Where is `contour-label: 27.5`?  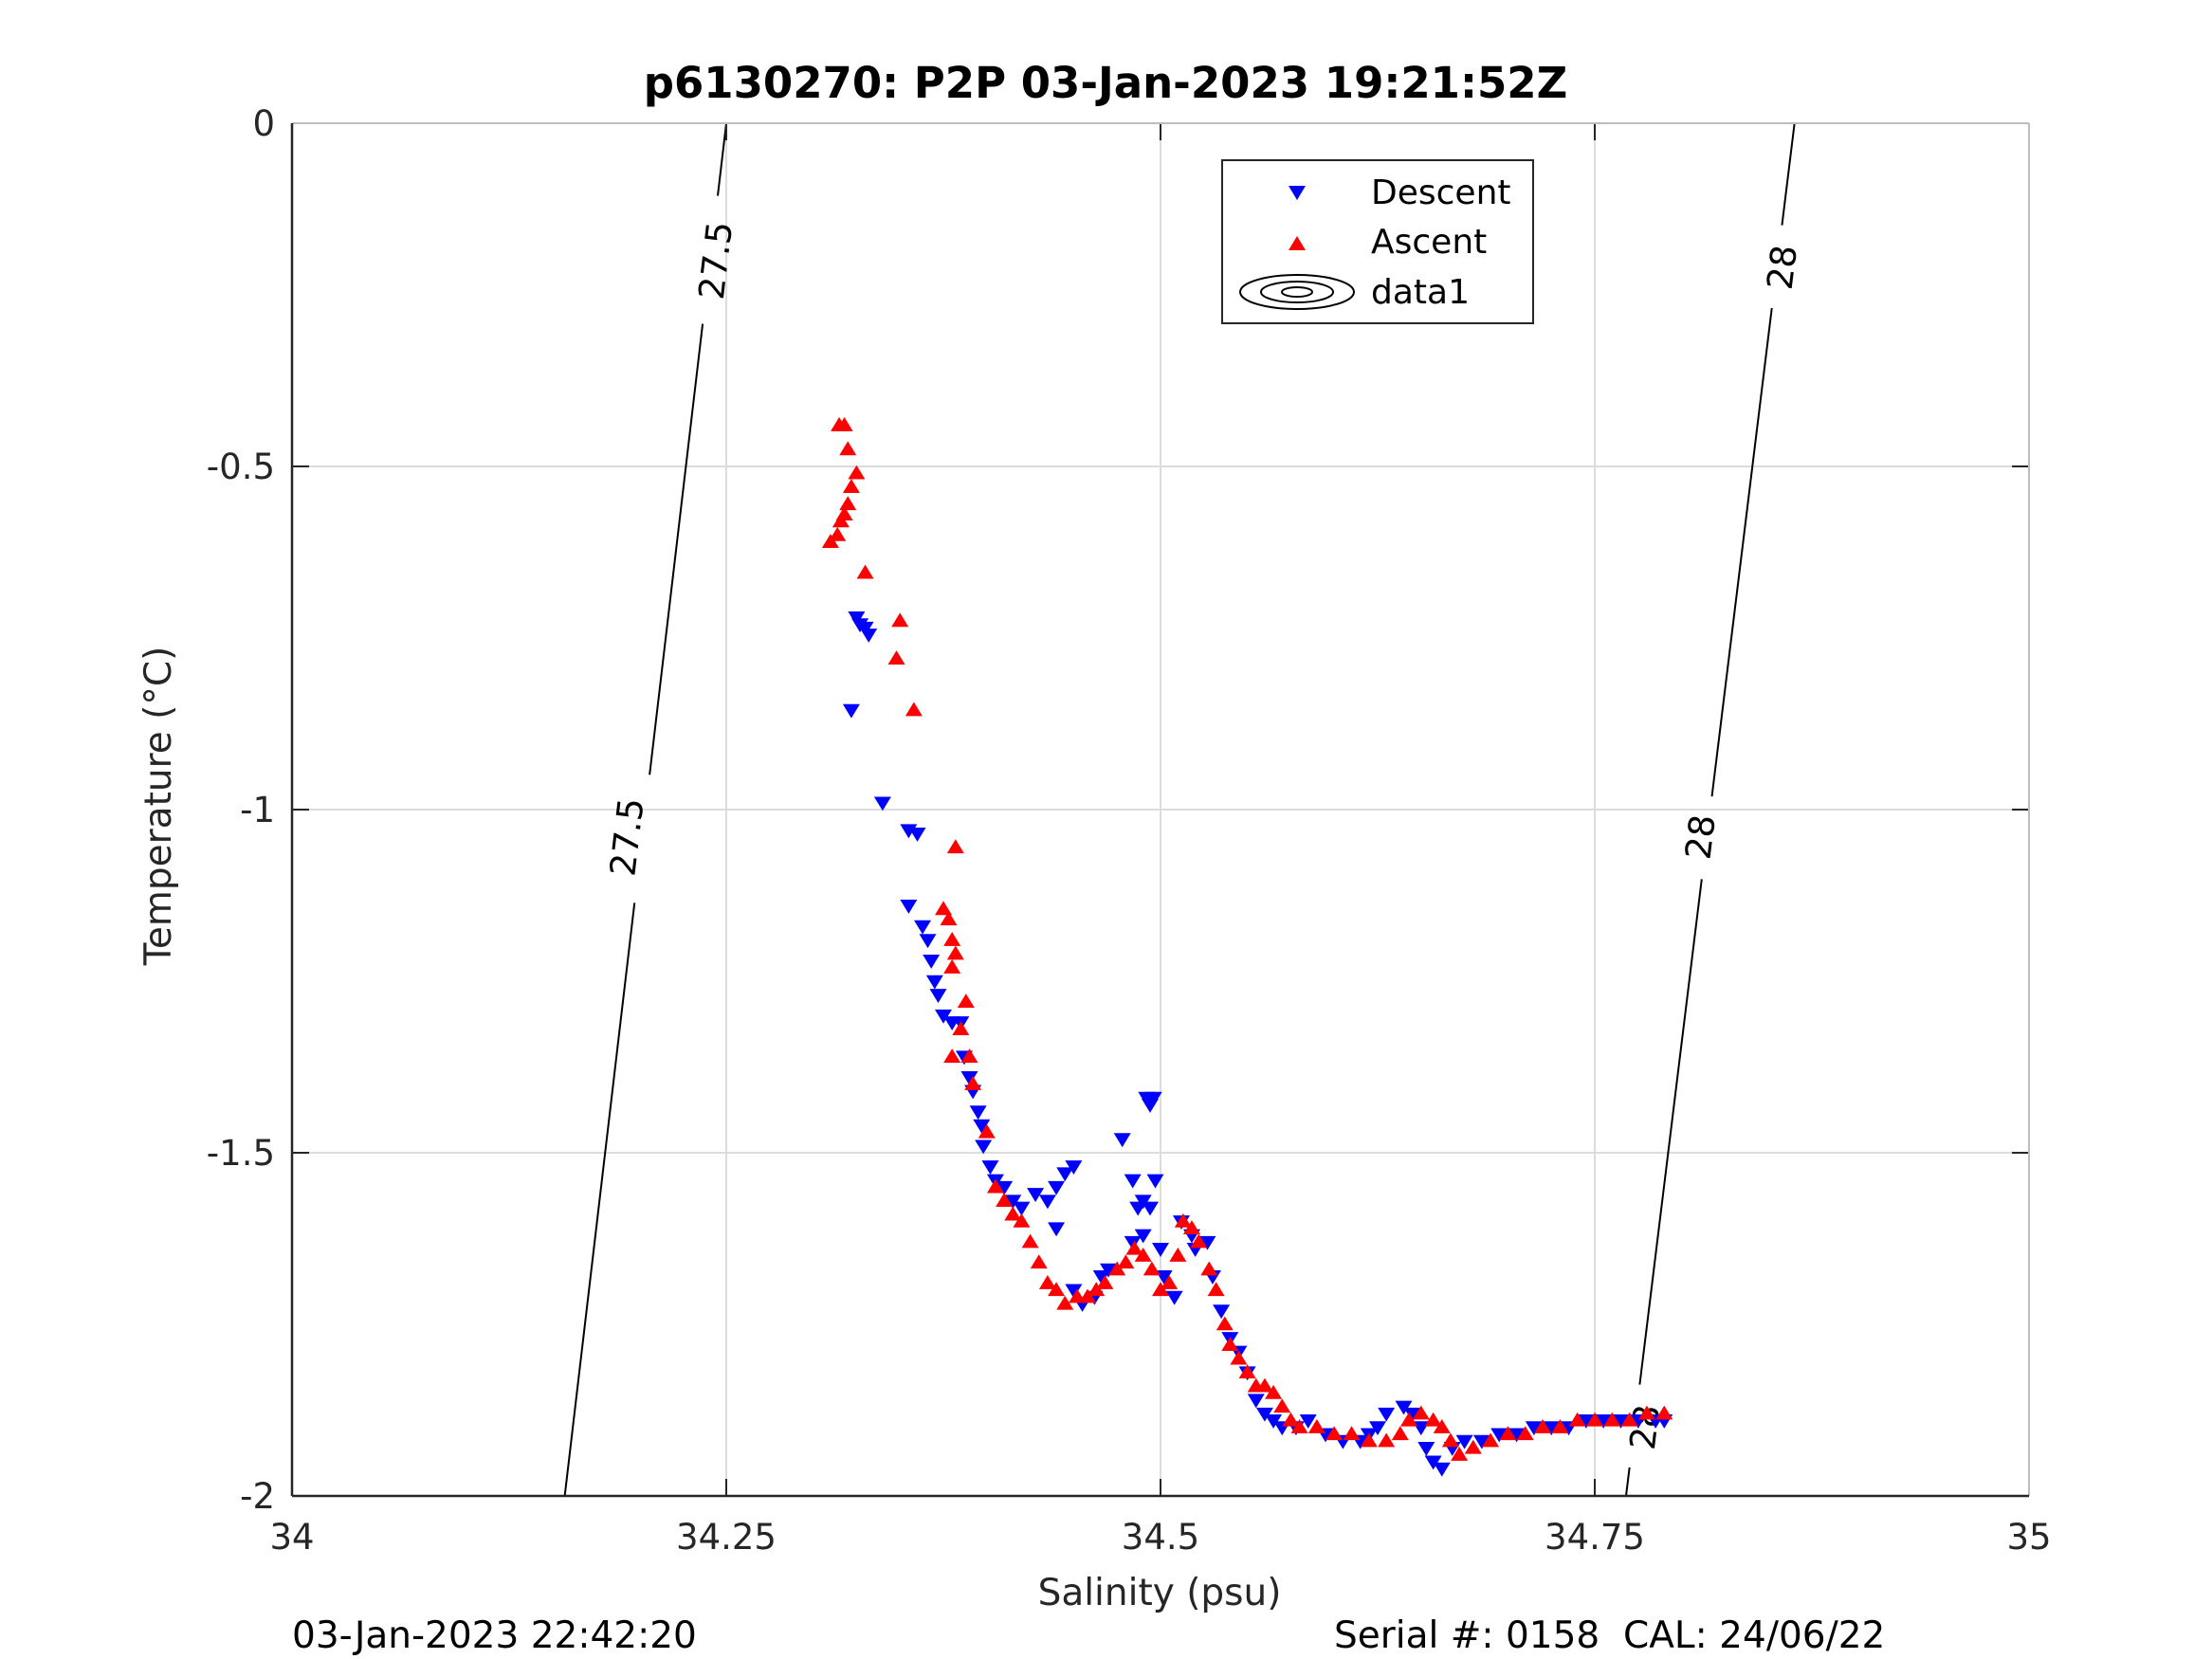 contour-label: 27.5 is located at coordinates (626, 837).